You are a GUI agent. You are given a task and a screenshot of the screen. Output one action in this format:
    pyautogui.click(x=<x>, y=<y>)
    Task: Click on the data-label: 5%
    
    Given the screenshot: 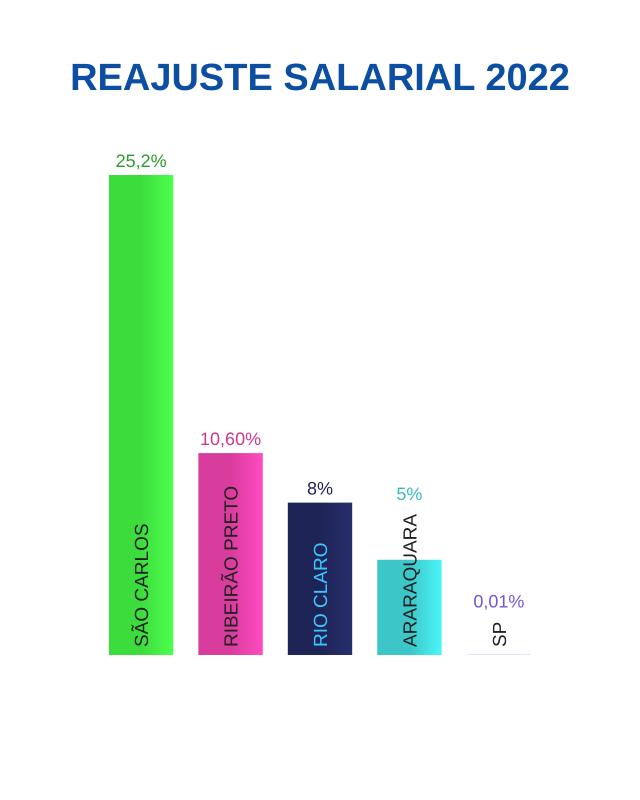 What is the action you would take?
    pyautogui.click(x=409, y=494)
    